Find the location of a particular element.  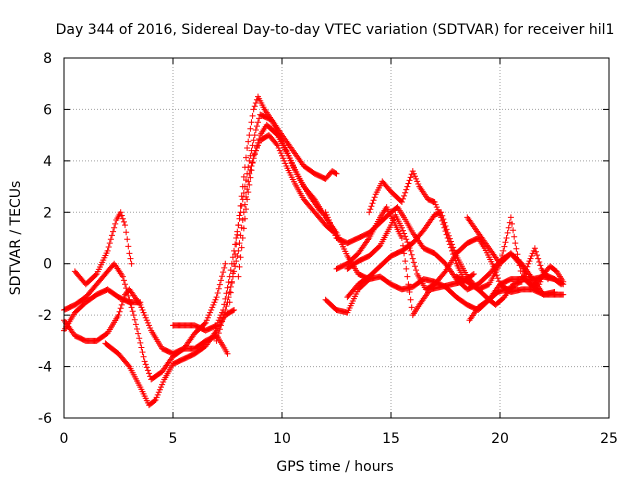

series-track-m is located at coordinates (455, 255).